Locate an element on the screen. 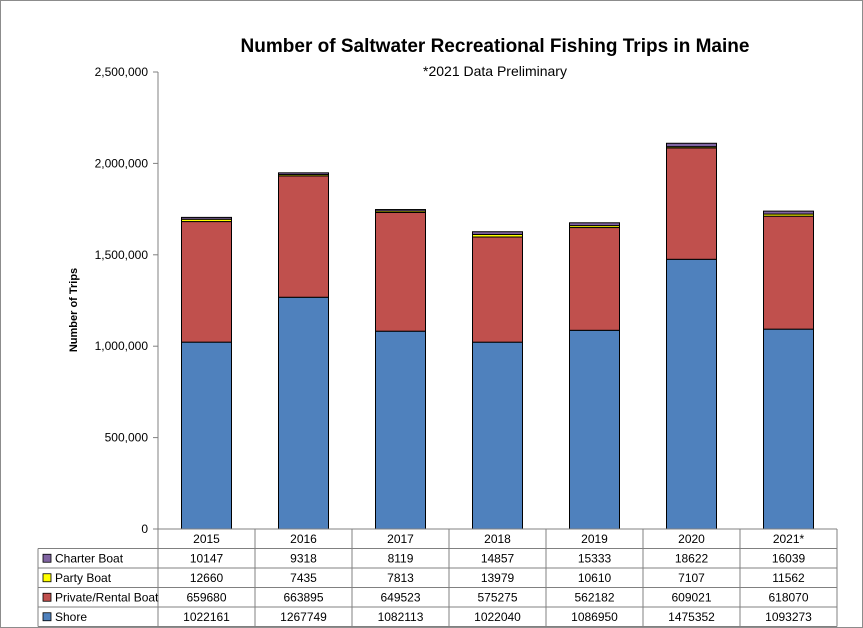  data-label: 18622 is located at coordinates (692, 558).